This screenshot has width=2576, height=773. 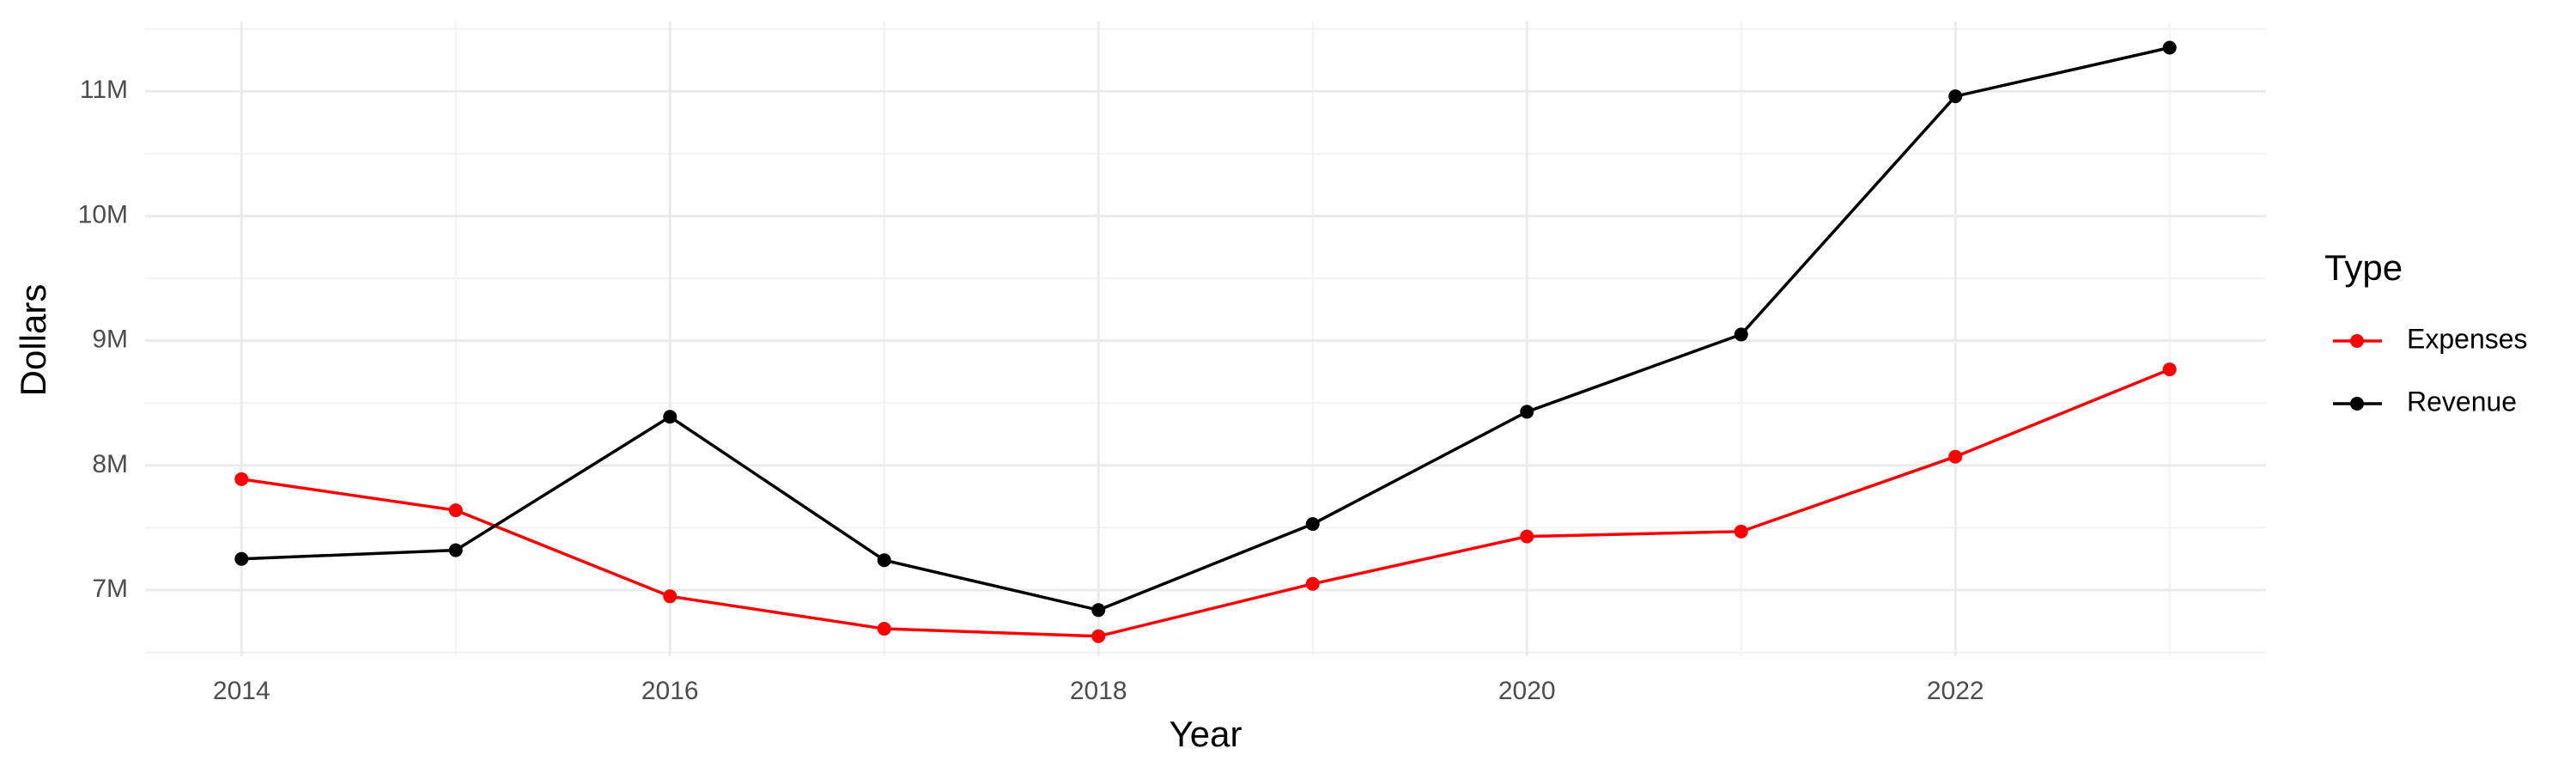 I want to click on x-tick-label: 2014, so click(x=241, y=691).